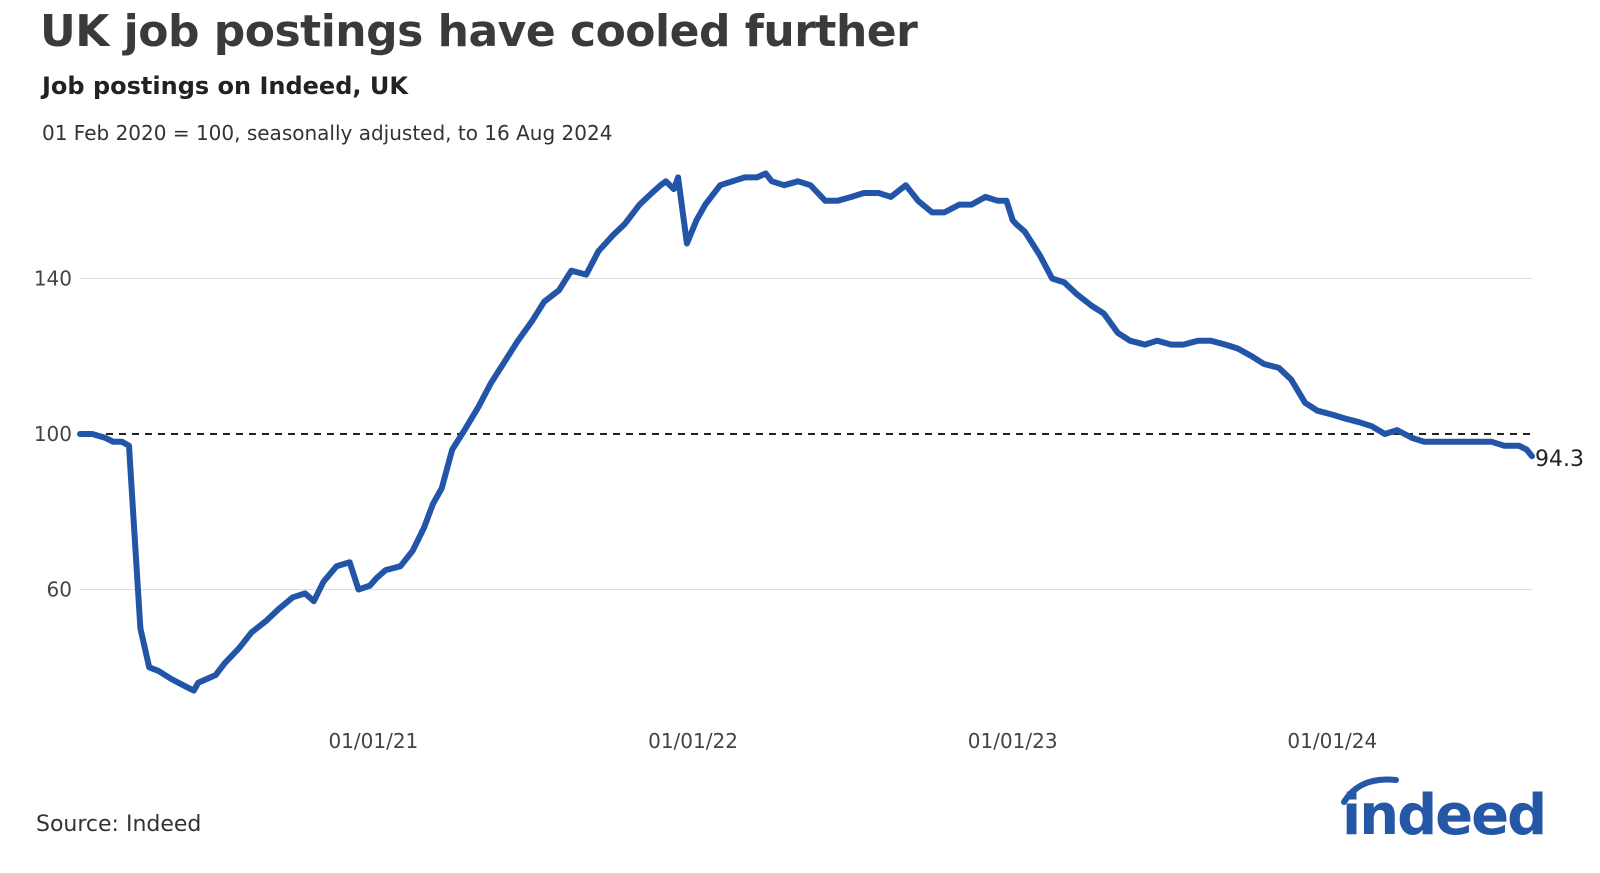 Image resolution: width=1600 pixels, height=873 pixels. I want to click on chart-title: UK job postings have cooled further, so click(479, 31).